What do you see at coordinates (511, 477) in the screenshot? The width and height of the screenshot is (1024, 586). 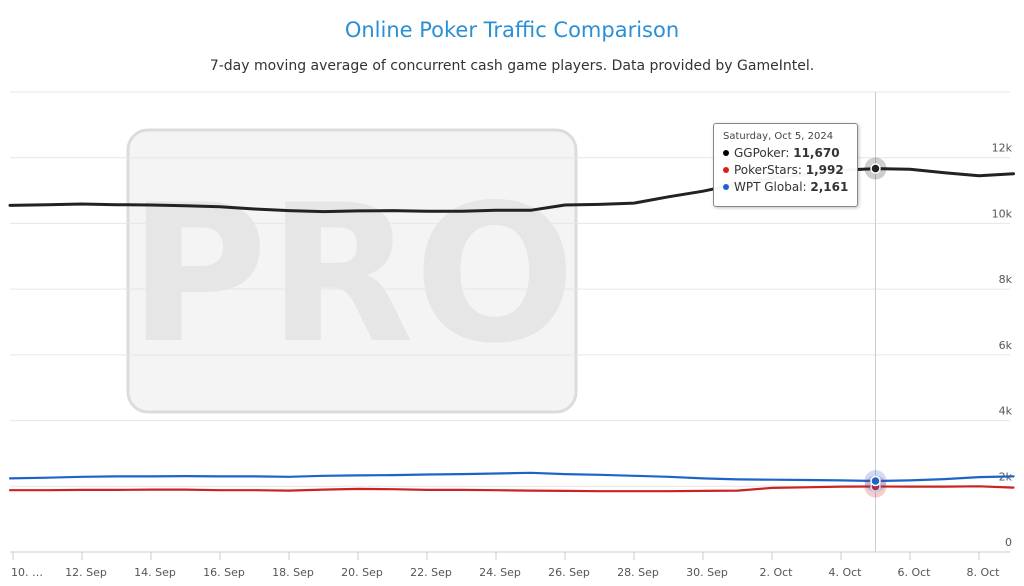 I see `series-line-wpt-global` at bounding box center [511, 477].